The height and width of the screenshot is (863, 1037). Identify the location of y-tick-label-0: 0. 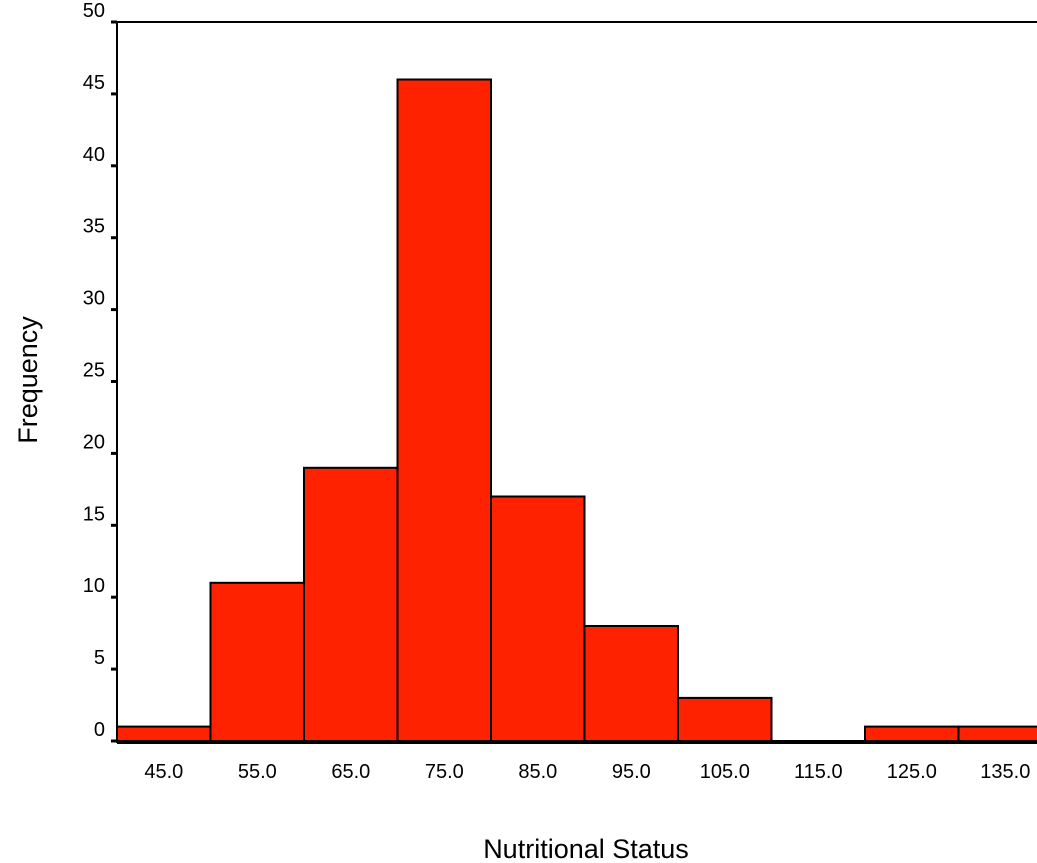
(99, 730).